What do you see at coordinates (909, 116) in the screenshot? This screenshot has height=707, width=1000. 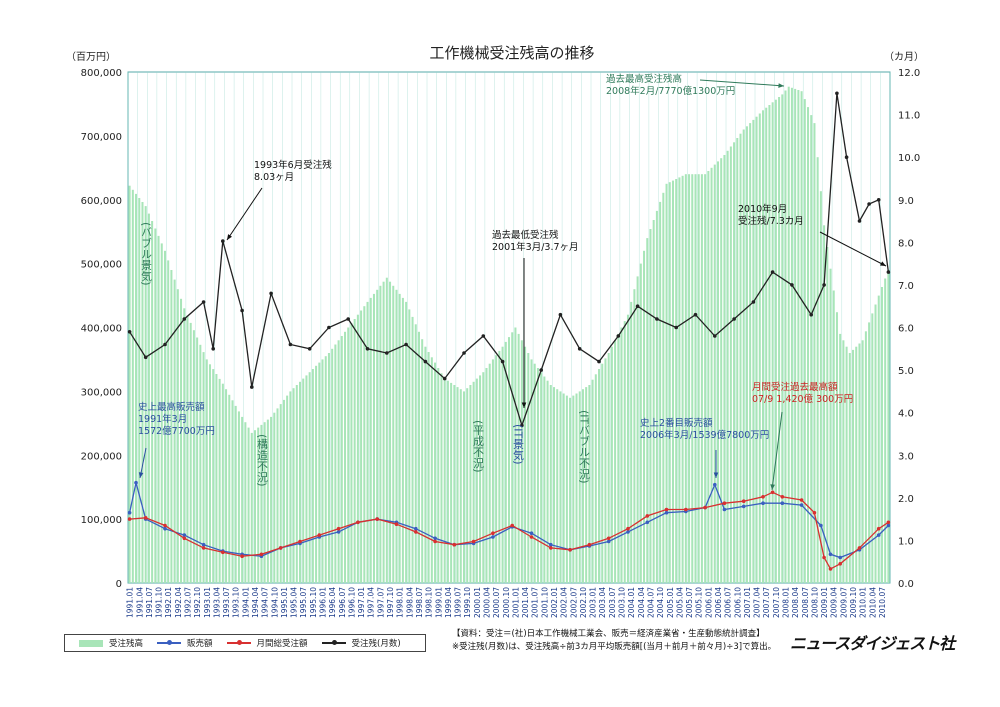 I see `right-tick-label: 11.0` at bounding box center [909, 116].